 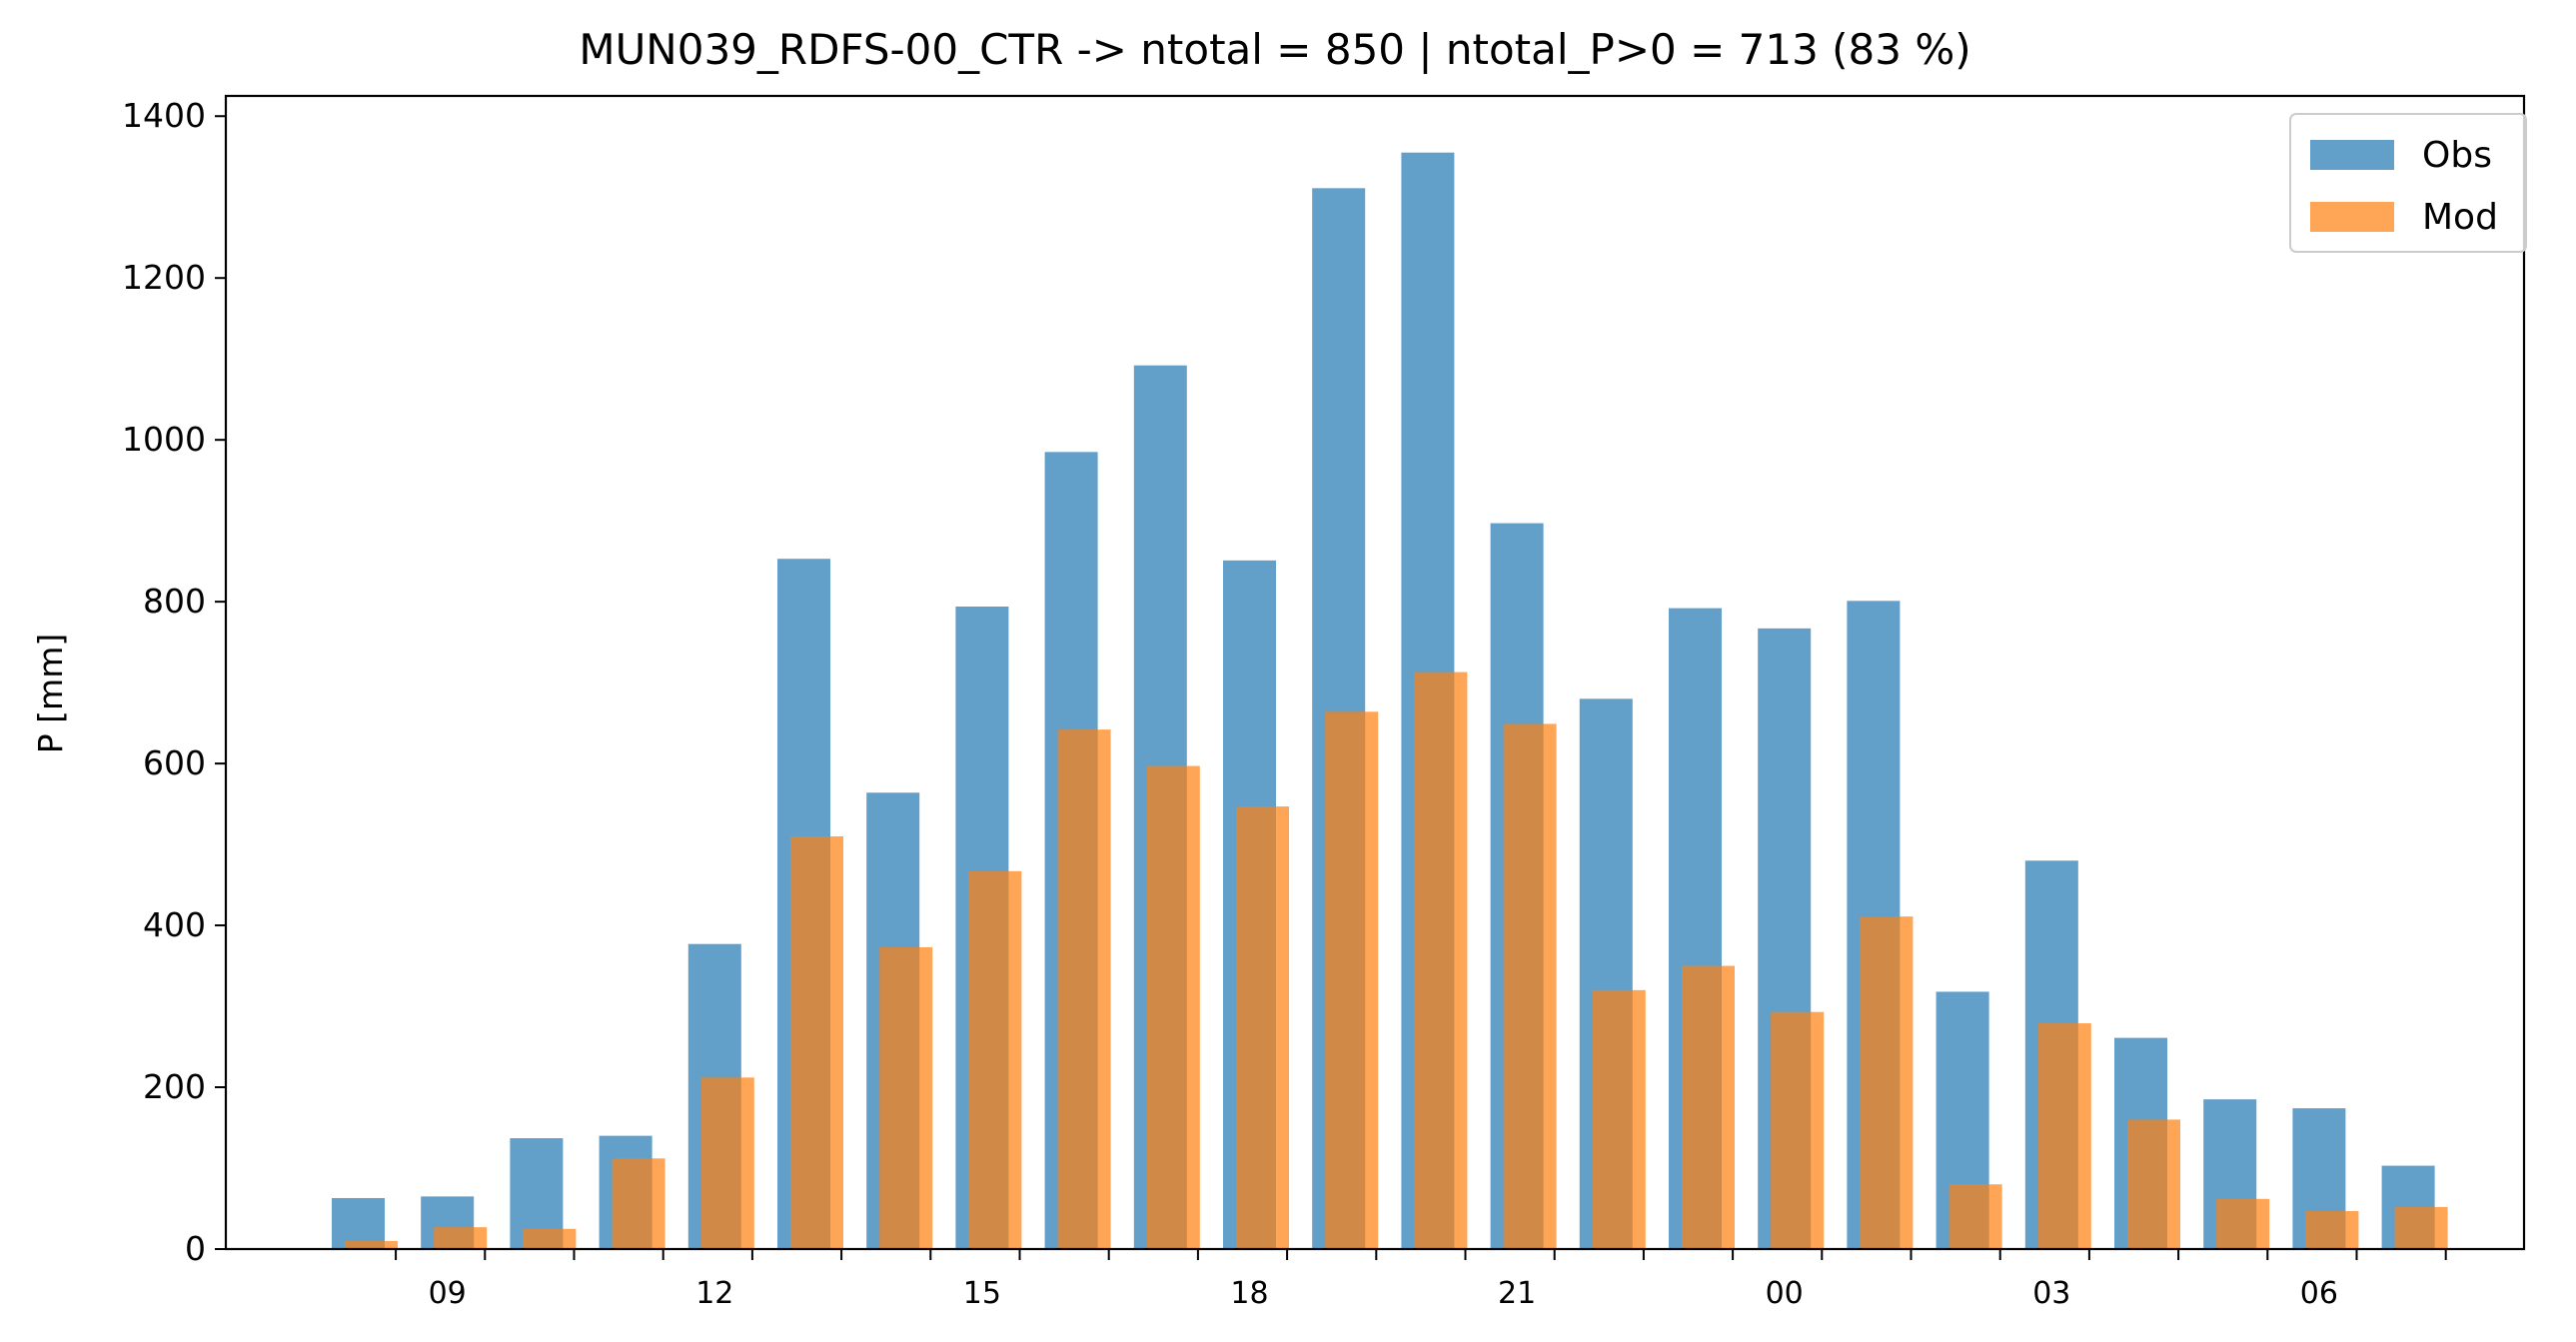 I want to click on legend-swatch-obs, so click(x=2352, y=155).